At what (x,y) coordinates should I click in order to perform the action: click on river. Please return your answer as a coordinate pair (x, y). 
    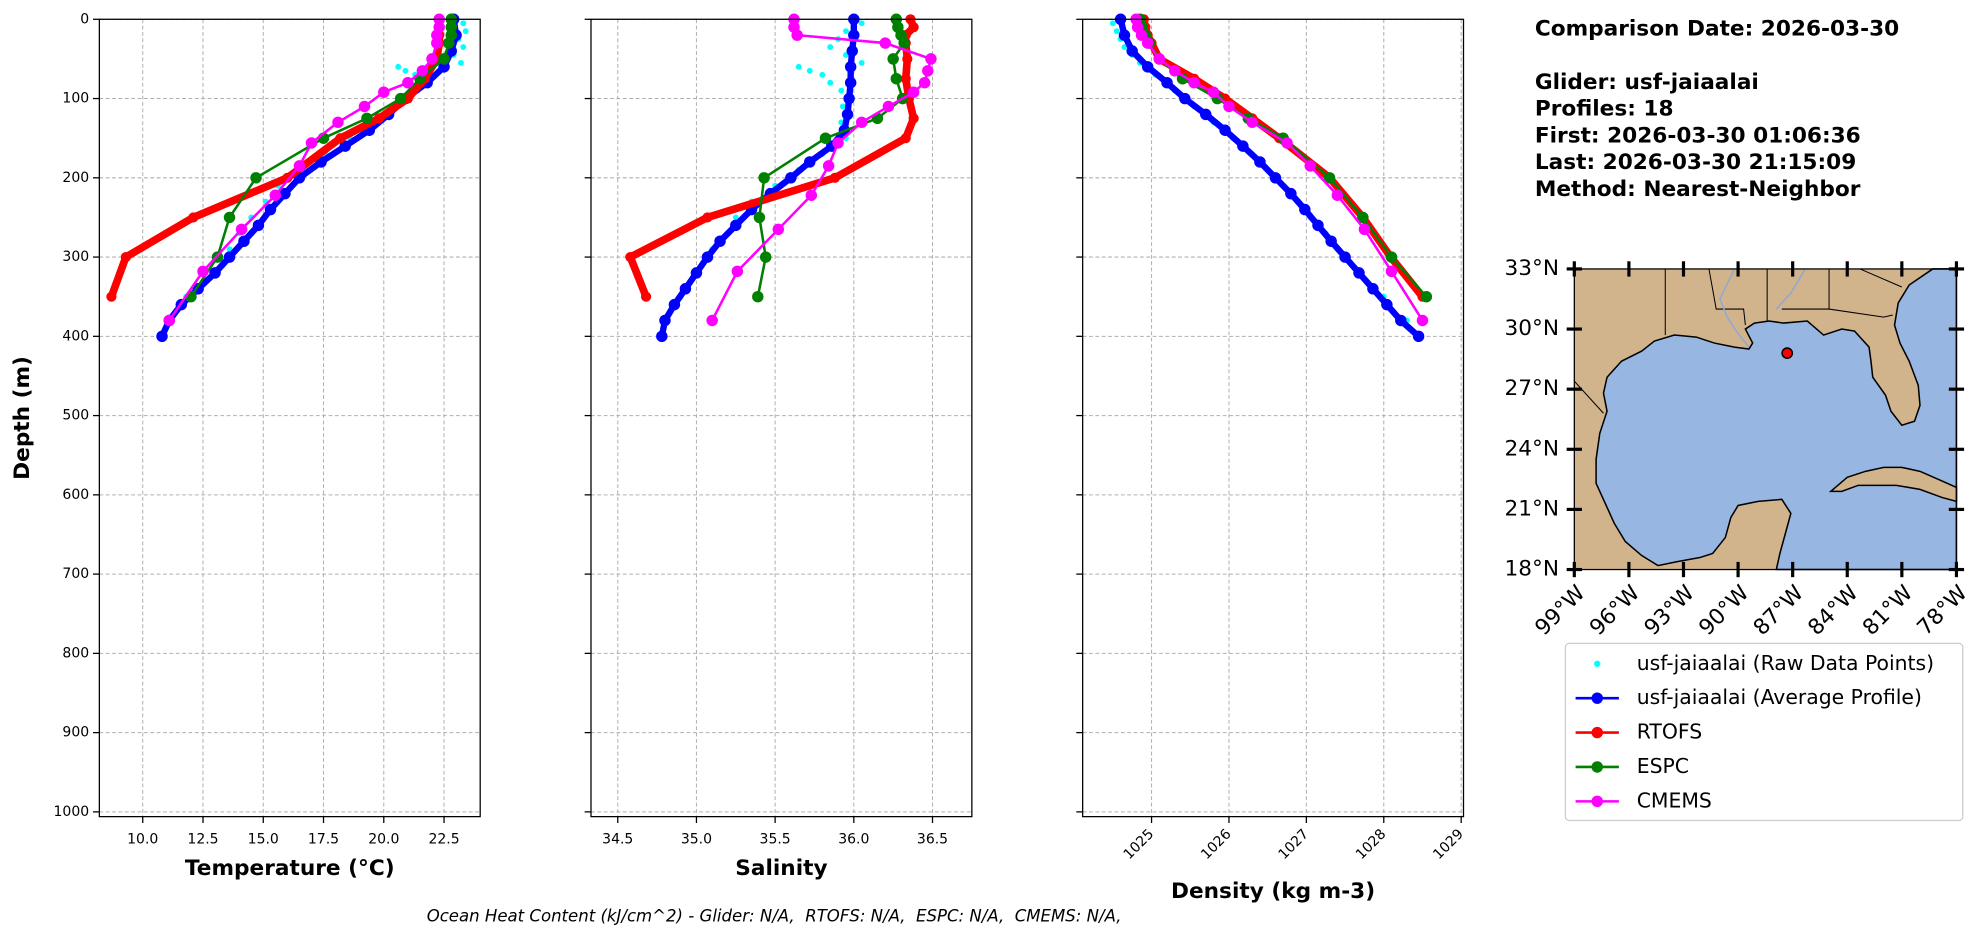
    Looking at the image, I should click on (1734, 308).